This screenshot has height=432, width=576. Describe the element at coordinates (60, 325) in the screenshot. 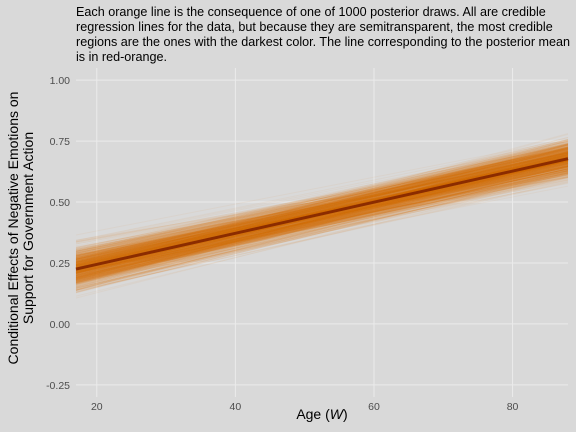

I see `y-tick-label: 0.00` at that location.